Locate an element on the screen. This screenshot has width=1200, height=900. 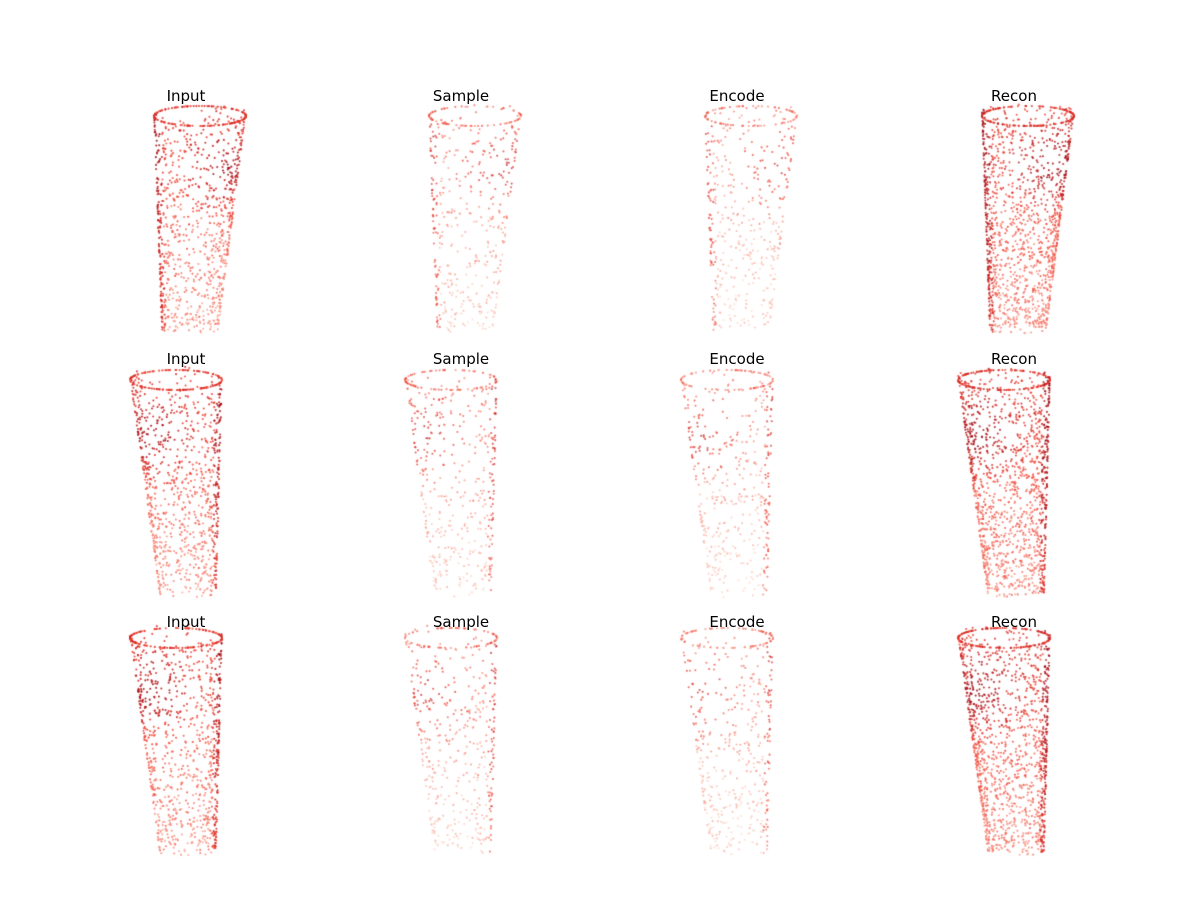
panel-title-input-row-2: Input is located at coordinates (186, 359).